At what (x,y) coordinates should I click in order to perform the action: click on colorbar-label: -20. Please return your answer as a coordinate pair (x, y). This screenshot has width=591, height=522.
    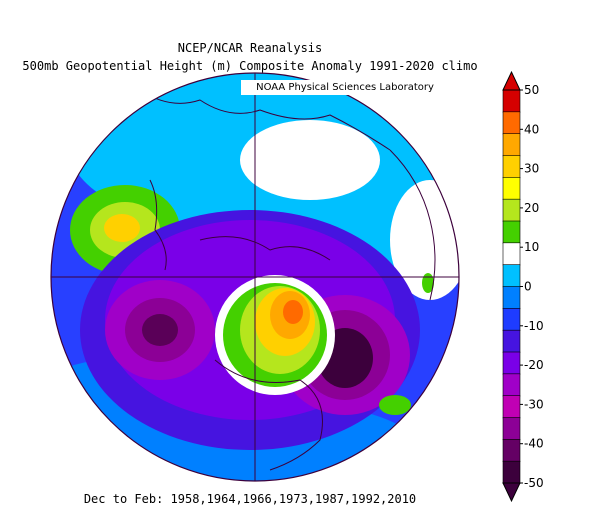
    Looking at the image, I should click on (534, 365).